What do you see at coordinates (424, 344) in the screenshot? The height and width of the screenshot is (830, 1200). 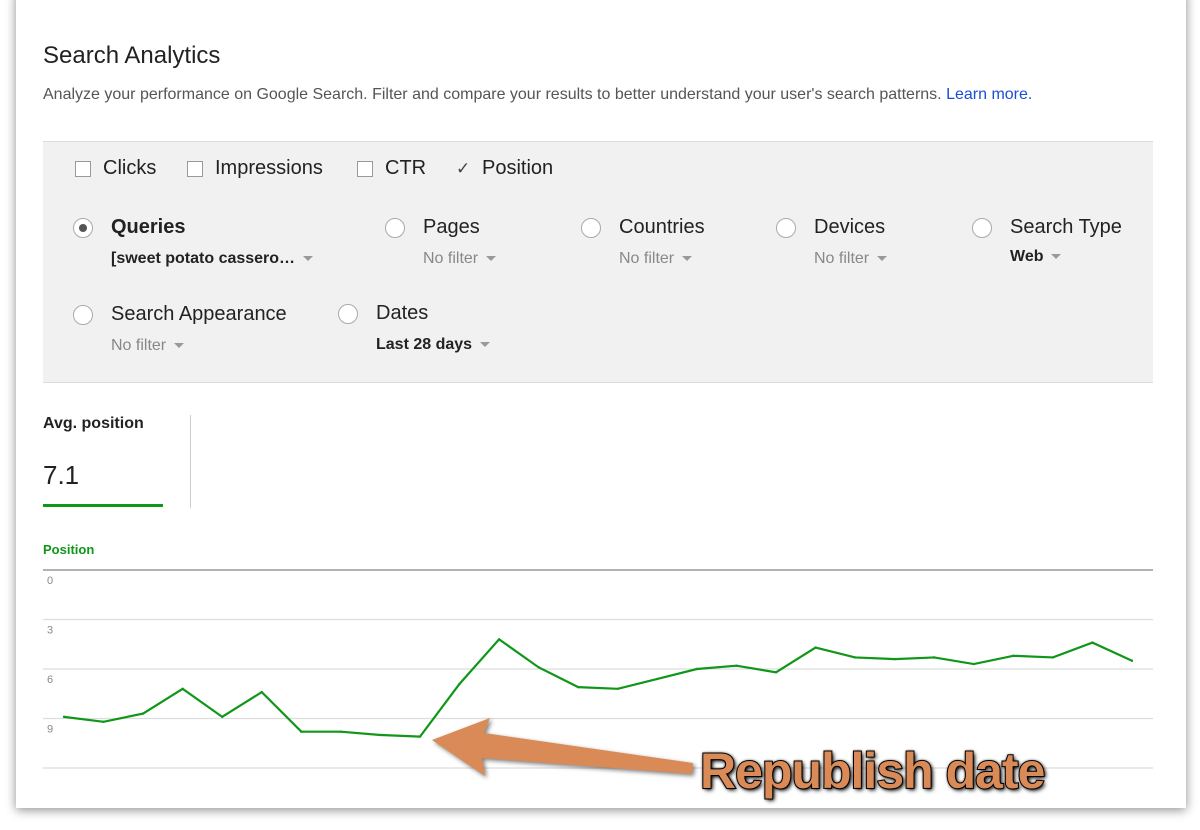 I see `dates-value: Last 28 days` at bounding box center [424, 344].